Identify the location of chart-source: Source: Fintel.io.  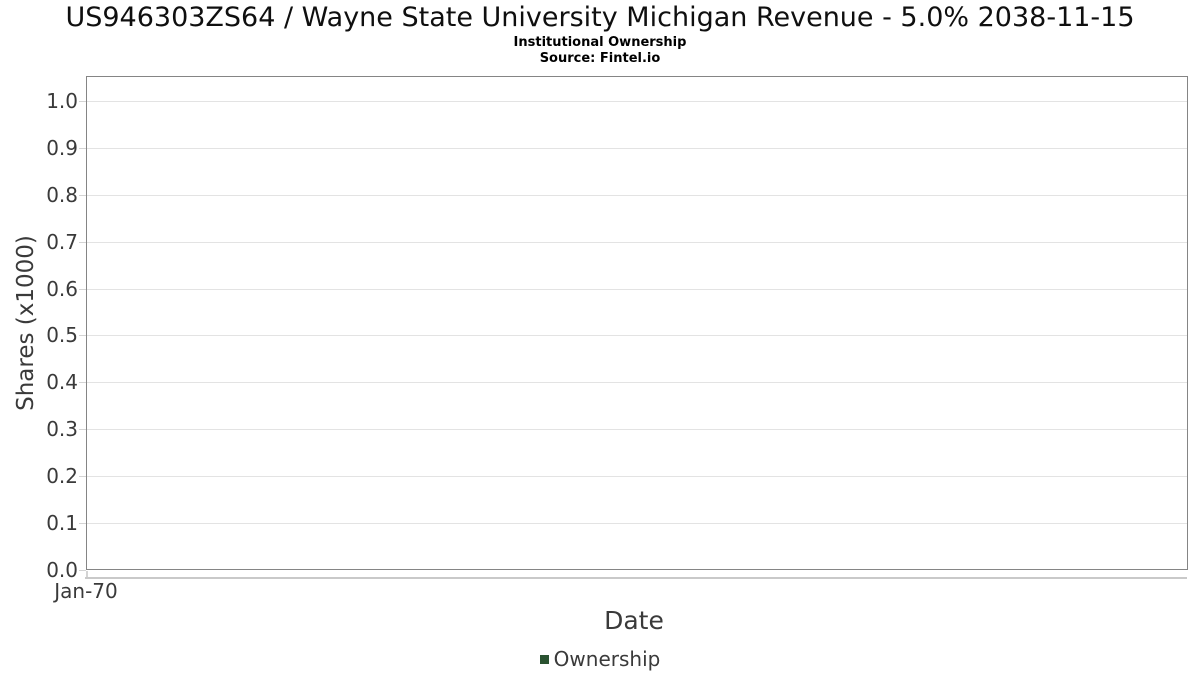
(600, 58).